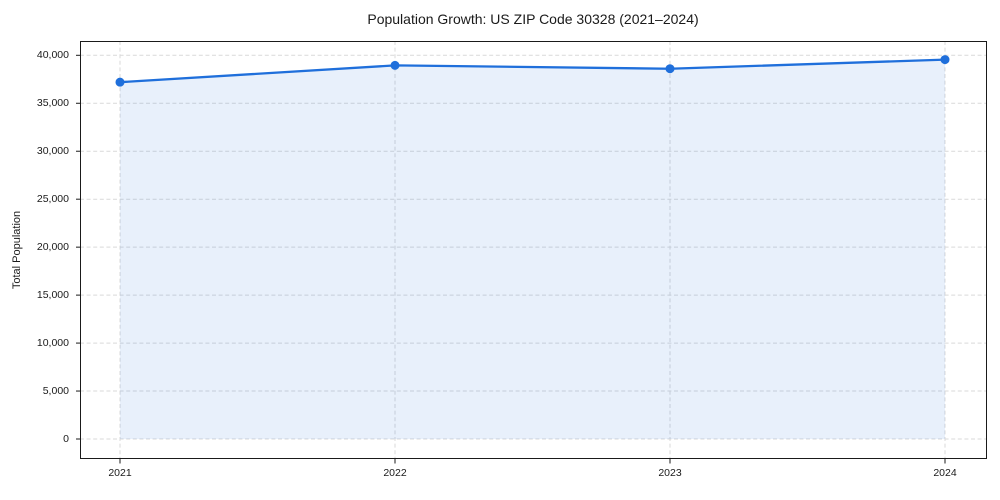 The image size is (1000, 500). What do you see at coordinates (52, 54) in the screenshot?
I see `y-tick-label: 40,000` at bounding box center [52, 54].